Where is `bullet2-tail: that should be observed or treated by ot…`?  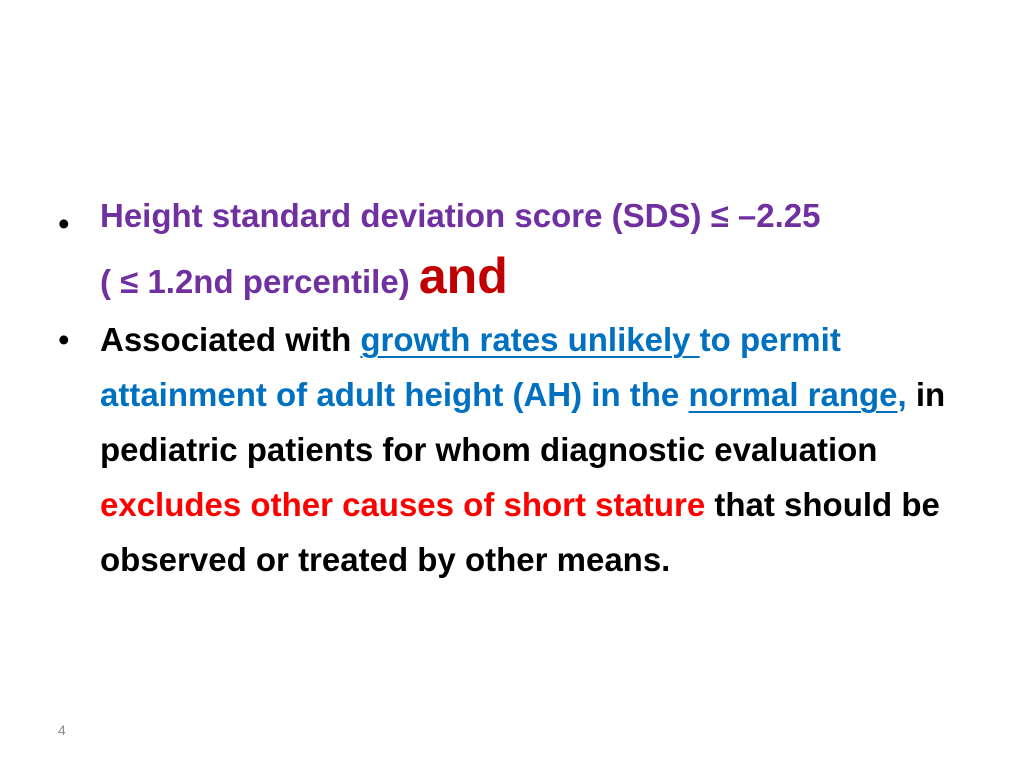
bullet2-tail: that should be observed or treated by ot… is located at coordinates (520, 532).